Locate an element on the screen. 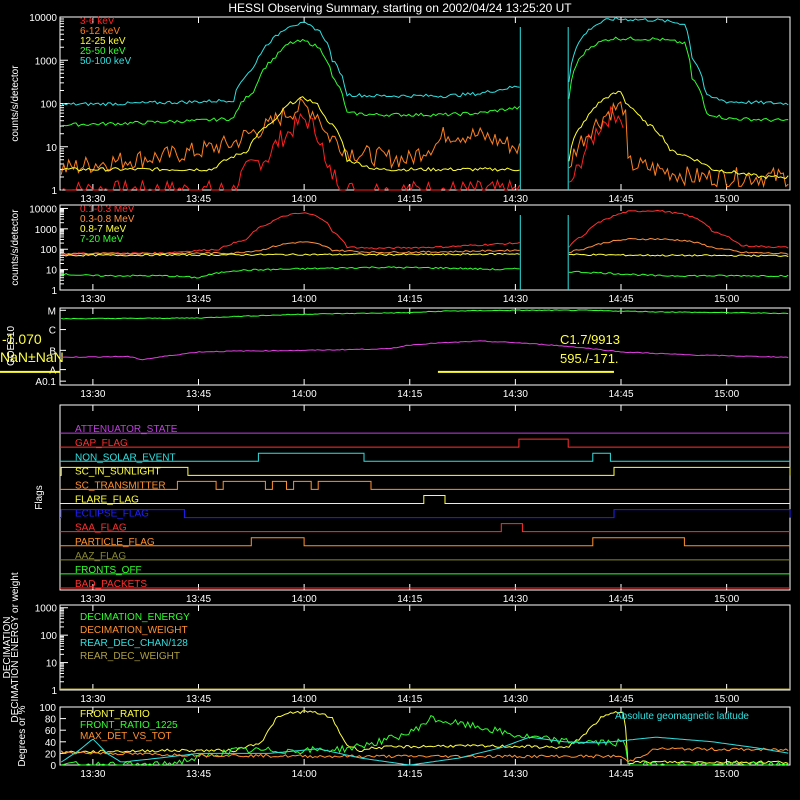  flag-label: FRONTS_OFF is located at coordinates (108, 570).